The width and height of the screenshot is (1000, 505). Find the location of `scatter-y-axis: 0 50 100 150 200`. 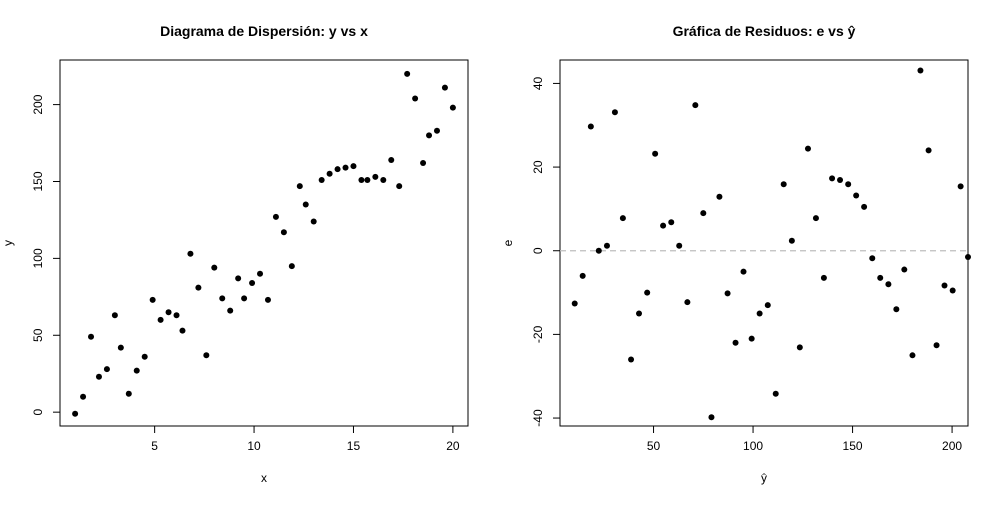

scatter-y-axis: 0 50 100 150 200 is located at coordinates (45, 255).